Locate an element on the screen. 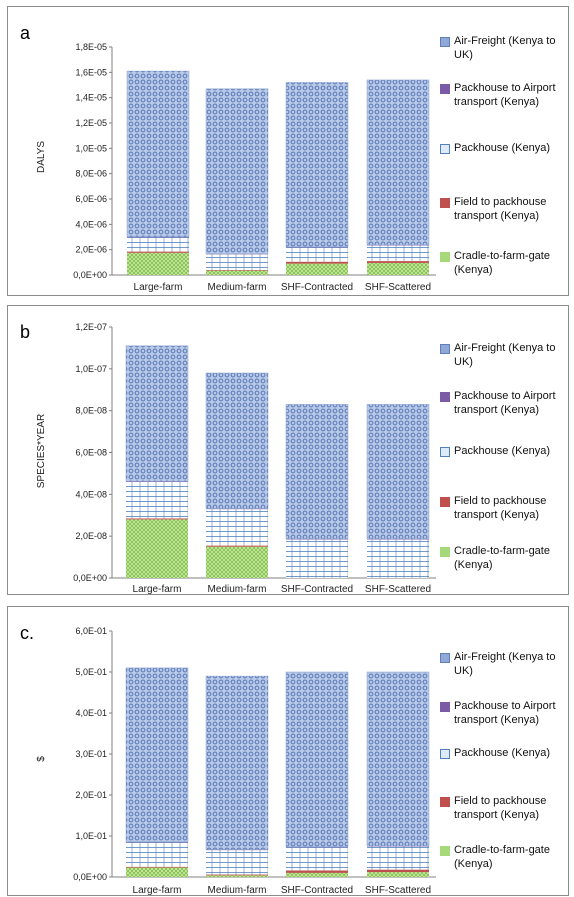 This screenshot has height=897, width=574. y-tick-label: 1,0E-07 is located at coordinates (91, 369).